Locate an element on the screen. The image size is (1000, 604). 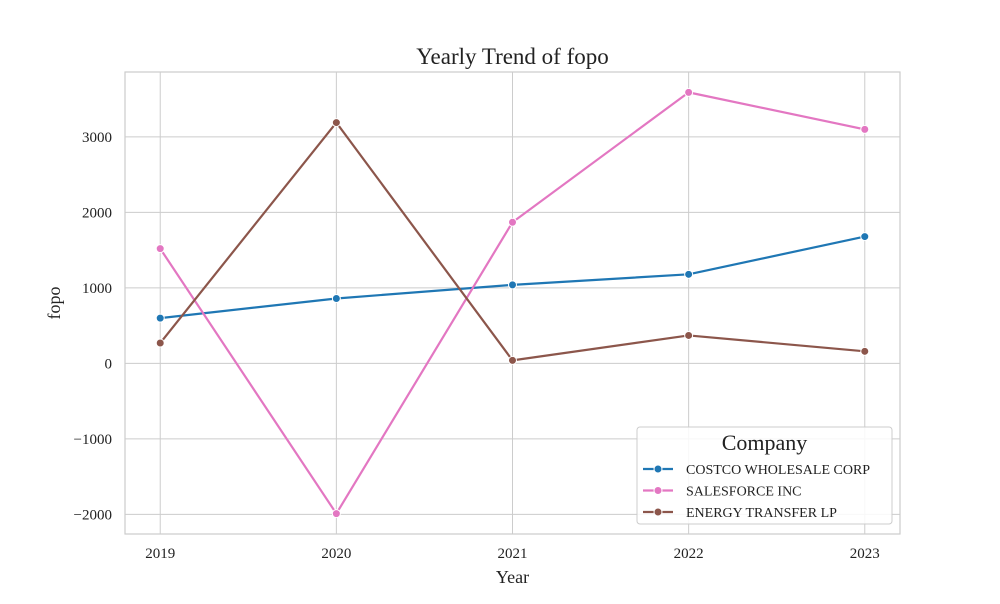
y-tick-label: 3000 is located at coordinates (97, 138).